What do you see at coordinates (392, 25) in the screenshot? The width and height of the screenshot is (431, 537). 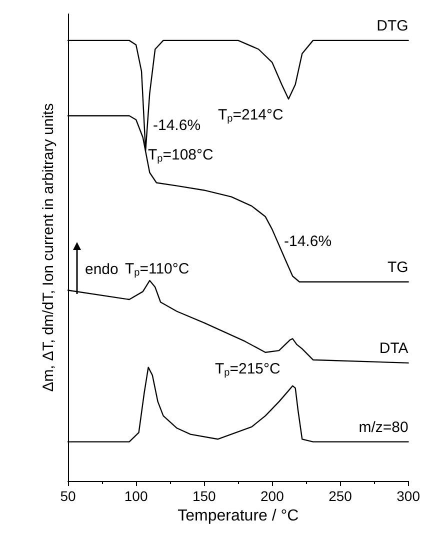 I see `series-label: DTG` at bounding box center [392, 25].